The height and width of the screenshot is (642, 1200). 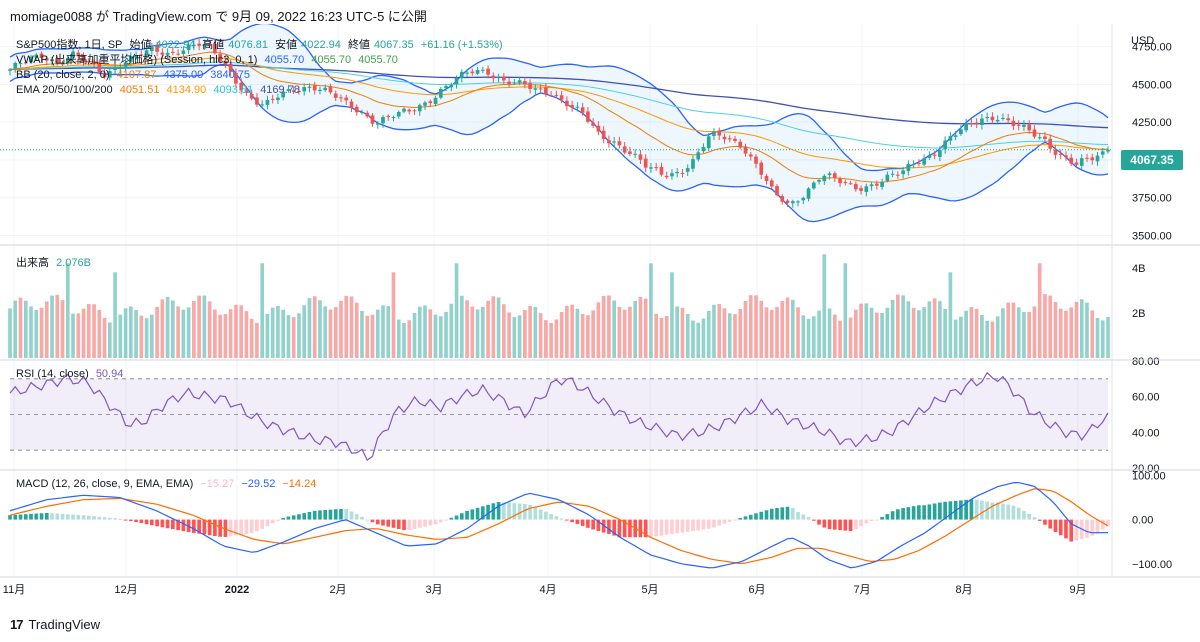 What do you see at coordinates (433, 590) in the screenshot?
I see `time-tick-label: 3月` at bounding box center [433, 590].